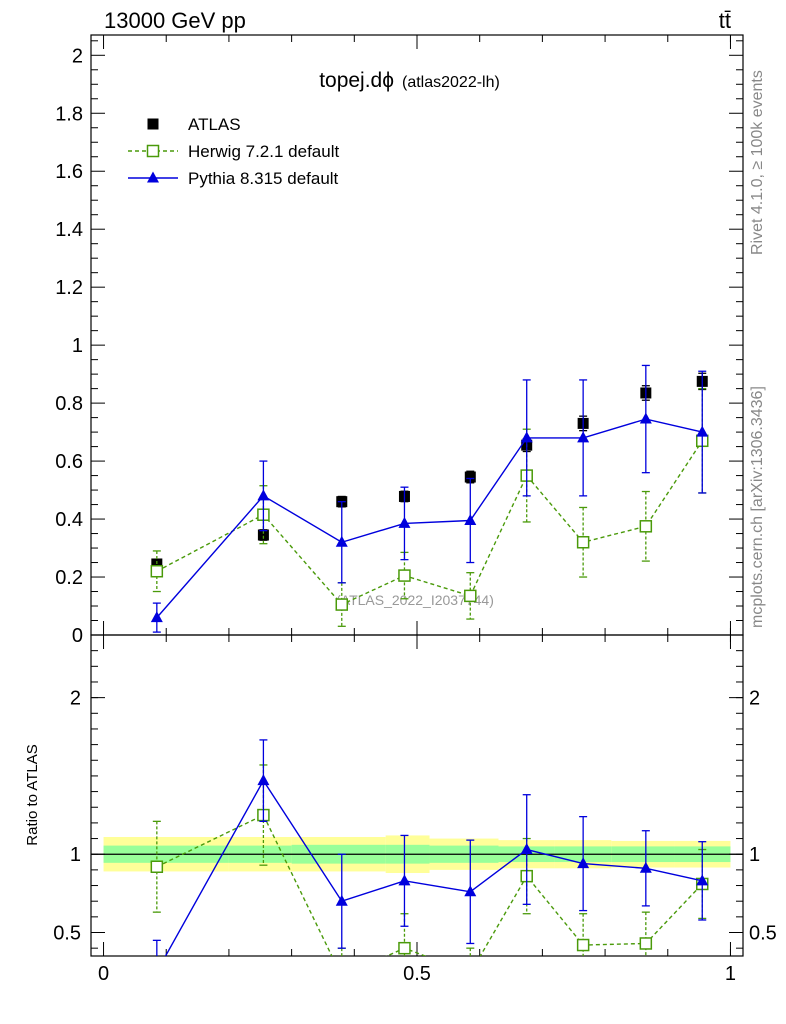 Image resolution: width=786 pixels, height=1024 pixels. Describe the element at coordinates (77, 636) in the screenshot. I see `y-tick-label-main: 0` at that location.